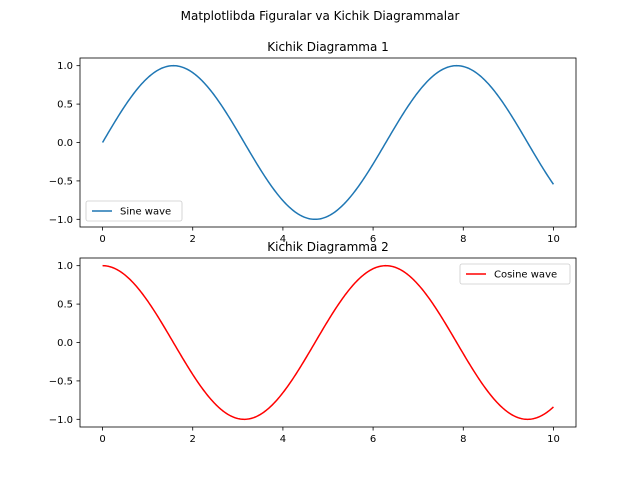 Image resolution: width=640 pixels, height=480 pixels. I want to click on subplot-2-x-tick-label: 8, so click(463, 439).